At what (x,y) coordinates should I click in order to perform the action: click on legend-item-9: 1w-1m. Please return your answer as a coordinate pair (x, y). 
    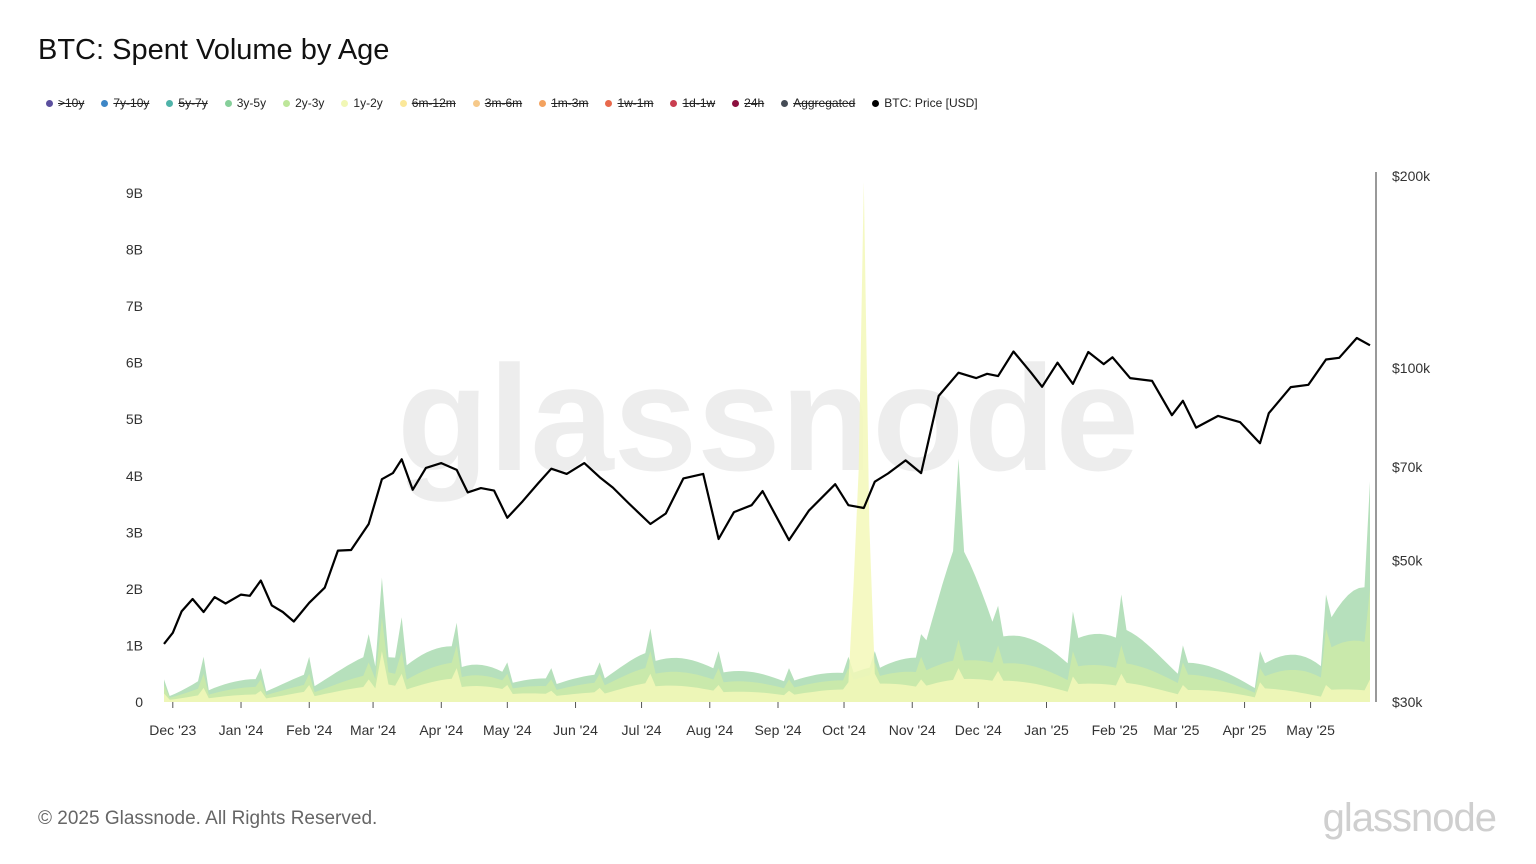
    Looking at the image, I should click on (629, 103).